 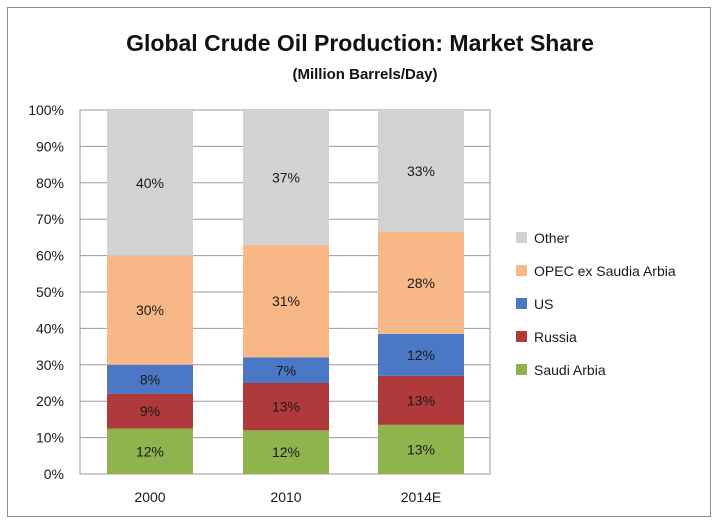 What do you see at coordinates (46, 110) in the screenshot?
I see `y-tick-label: 100%` at bounding box center [46, 110].